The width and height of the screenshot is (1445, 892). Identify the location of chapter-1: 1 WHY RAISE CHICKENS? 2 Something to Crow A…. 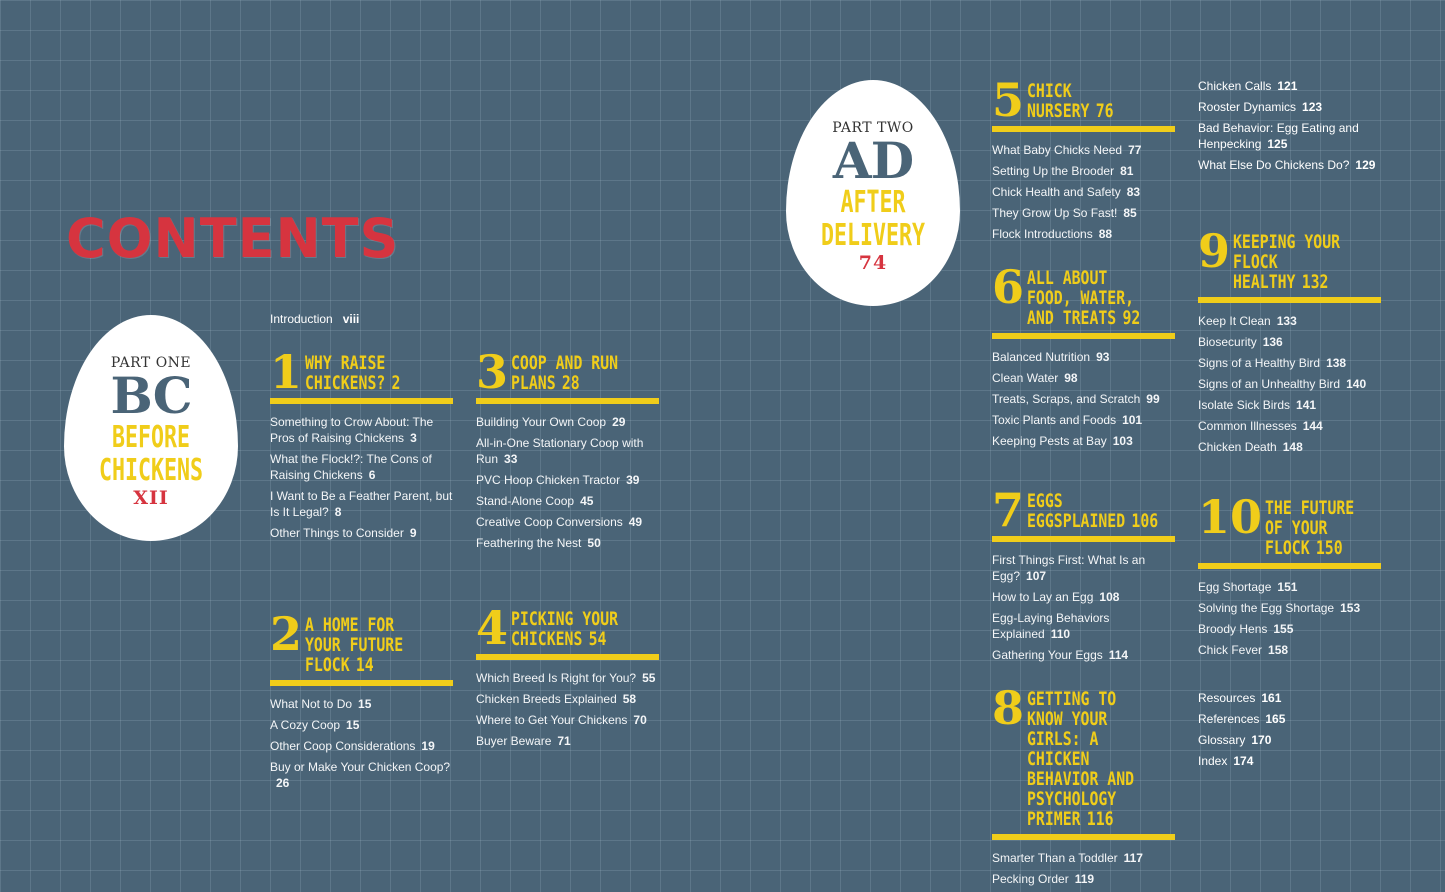
(361, 447).